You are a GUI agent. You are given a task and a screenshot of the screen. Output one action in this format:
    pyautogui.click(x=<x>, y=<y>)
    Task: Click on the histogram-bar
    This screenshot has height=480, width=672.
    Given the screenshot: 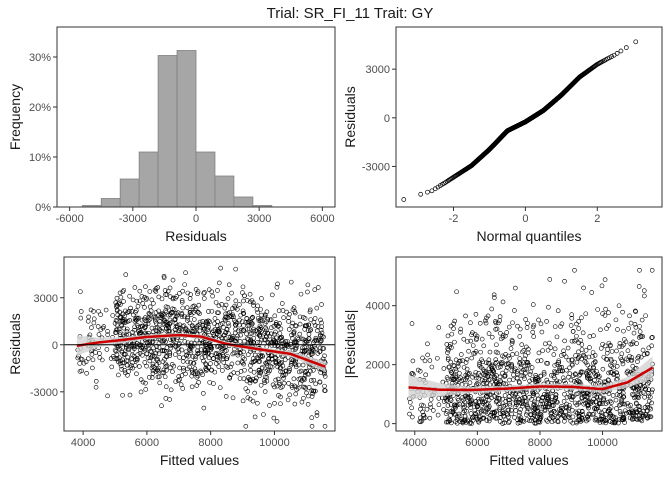 What is the action you would take?
    pyautogui.click(x=205, y=179)
    